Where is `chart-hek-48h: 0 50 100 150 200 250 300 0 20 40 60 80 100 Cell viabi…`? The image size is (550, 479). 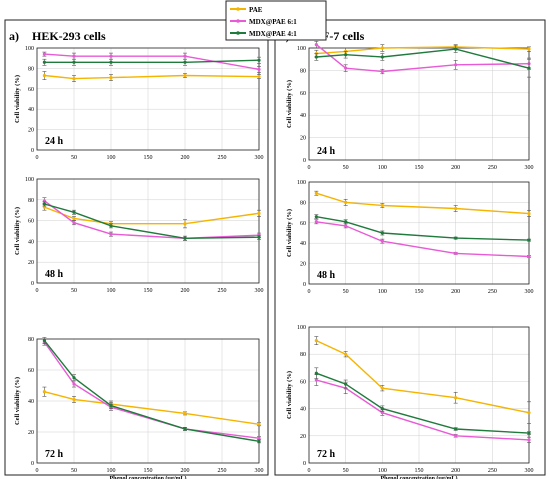
chart-hek-48h: 0 50 100 150 200 250 300 0 20 40 60 80 100 Cell viabi… is located at coordinates (139, 235).